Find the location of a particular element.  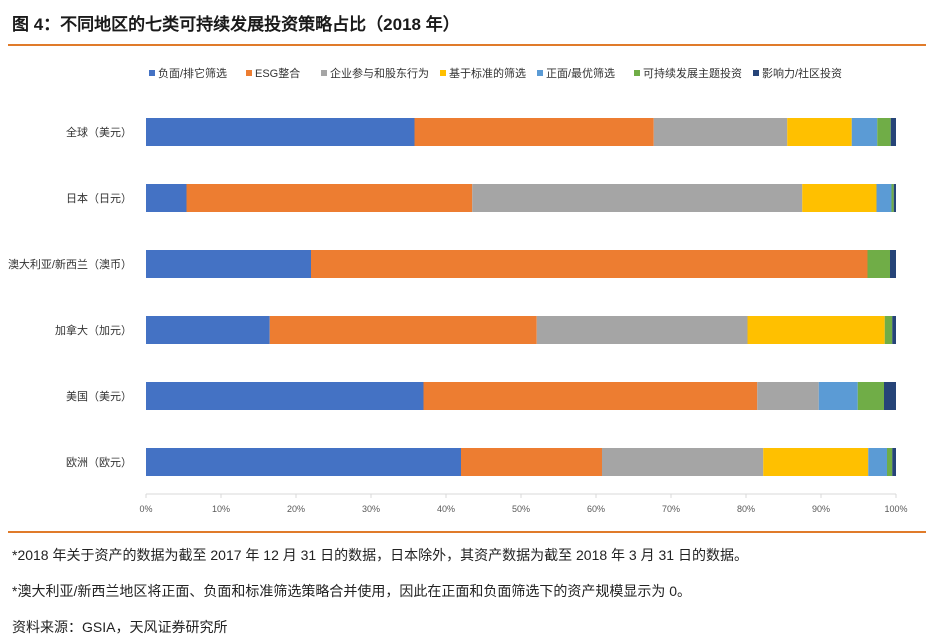

x-tick-label-5: 50% is located at coordinates (521, 509).